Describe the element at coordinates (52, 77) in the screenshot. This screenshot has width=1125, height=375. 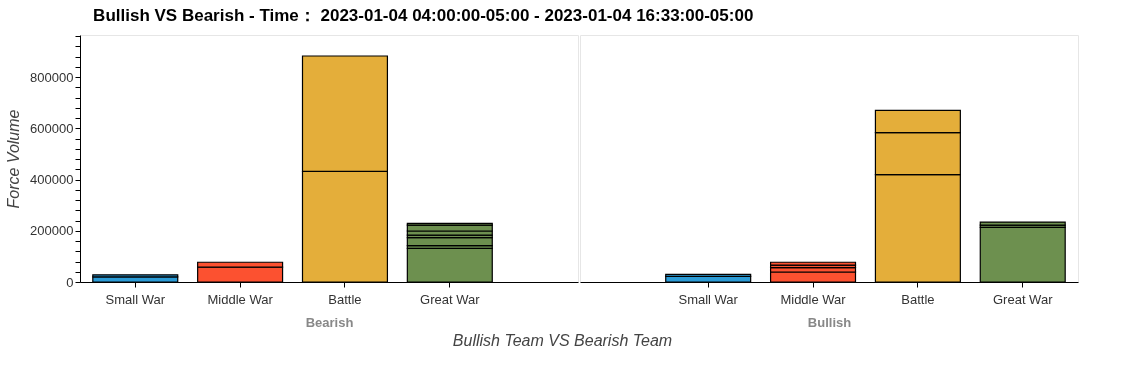
I see `y-tick-label: 800000` at that location.